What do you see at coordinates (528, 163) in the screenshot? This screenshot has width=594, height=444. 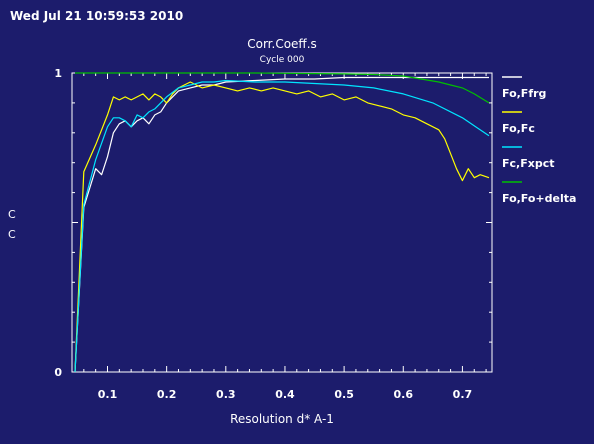 I see `legend-label-fc-fxpct: Fc,Fxpct` at bounding box center [528, 163].